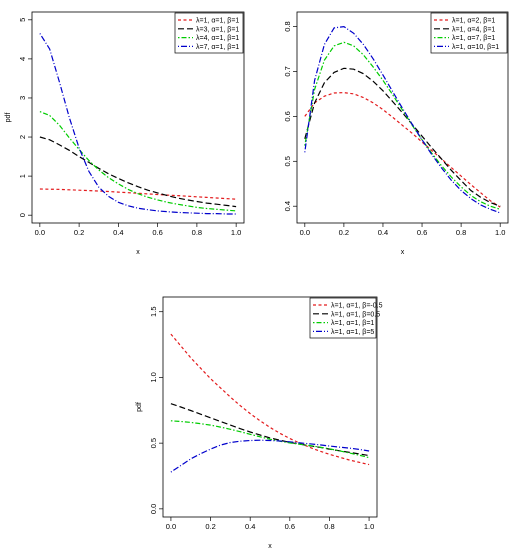  What do you see at coordinates (153, 312) in the screenshot?
I see `y-tick-label: 1.5` at bounding box center [153, 312].